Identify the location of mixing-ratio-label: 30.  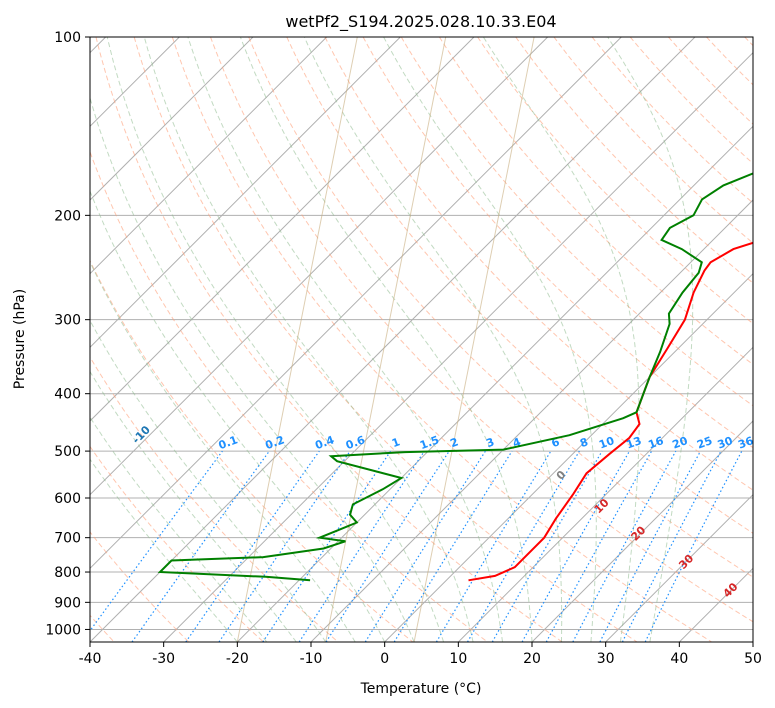
(725, 443).